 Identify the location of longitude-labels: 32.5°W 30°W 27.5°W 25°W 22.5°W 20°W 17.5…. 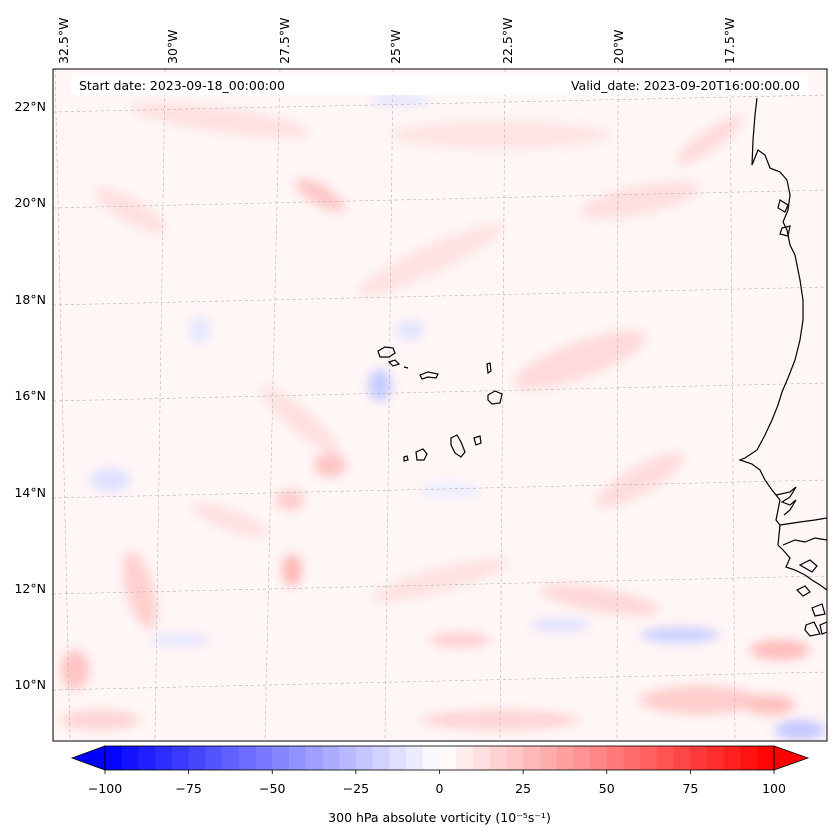
(396, 41).